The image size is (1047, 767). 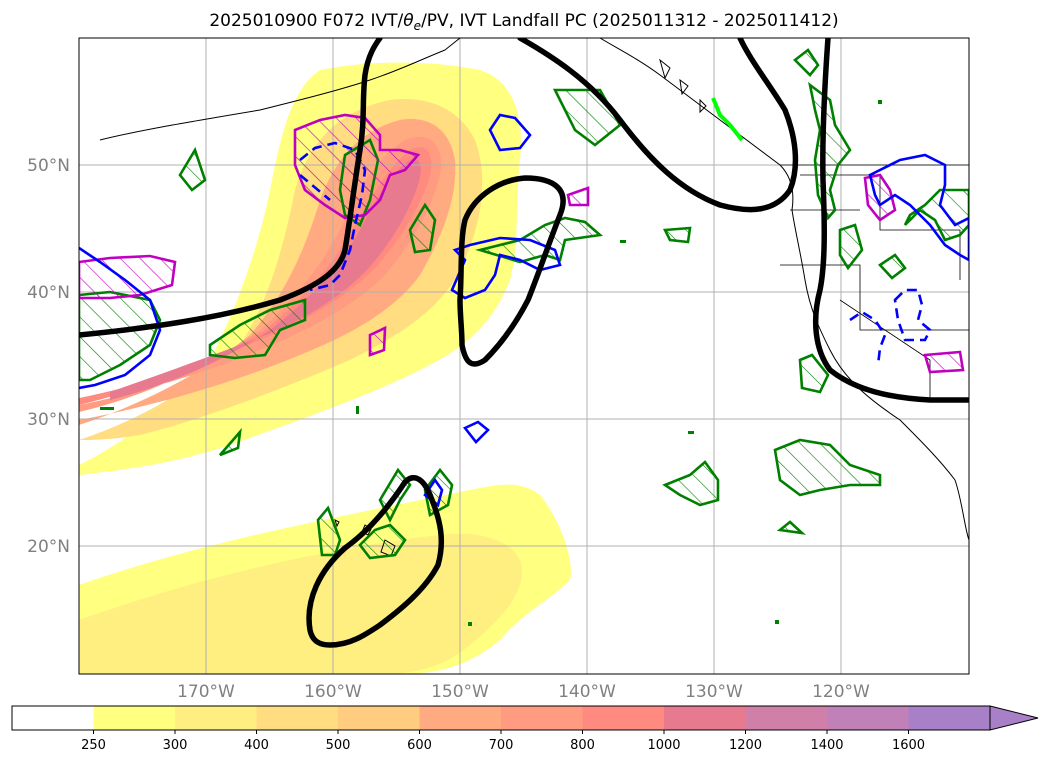 I want to click on lat-label: 40°N, so click(x=48, y=293).